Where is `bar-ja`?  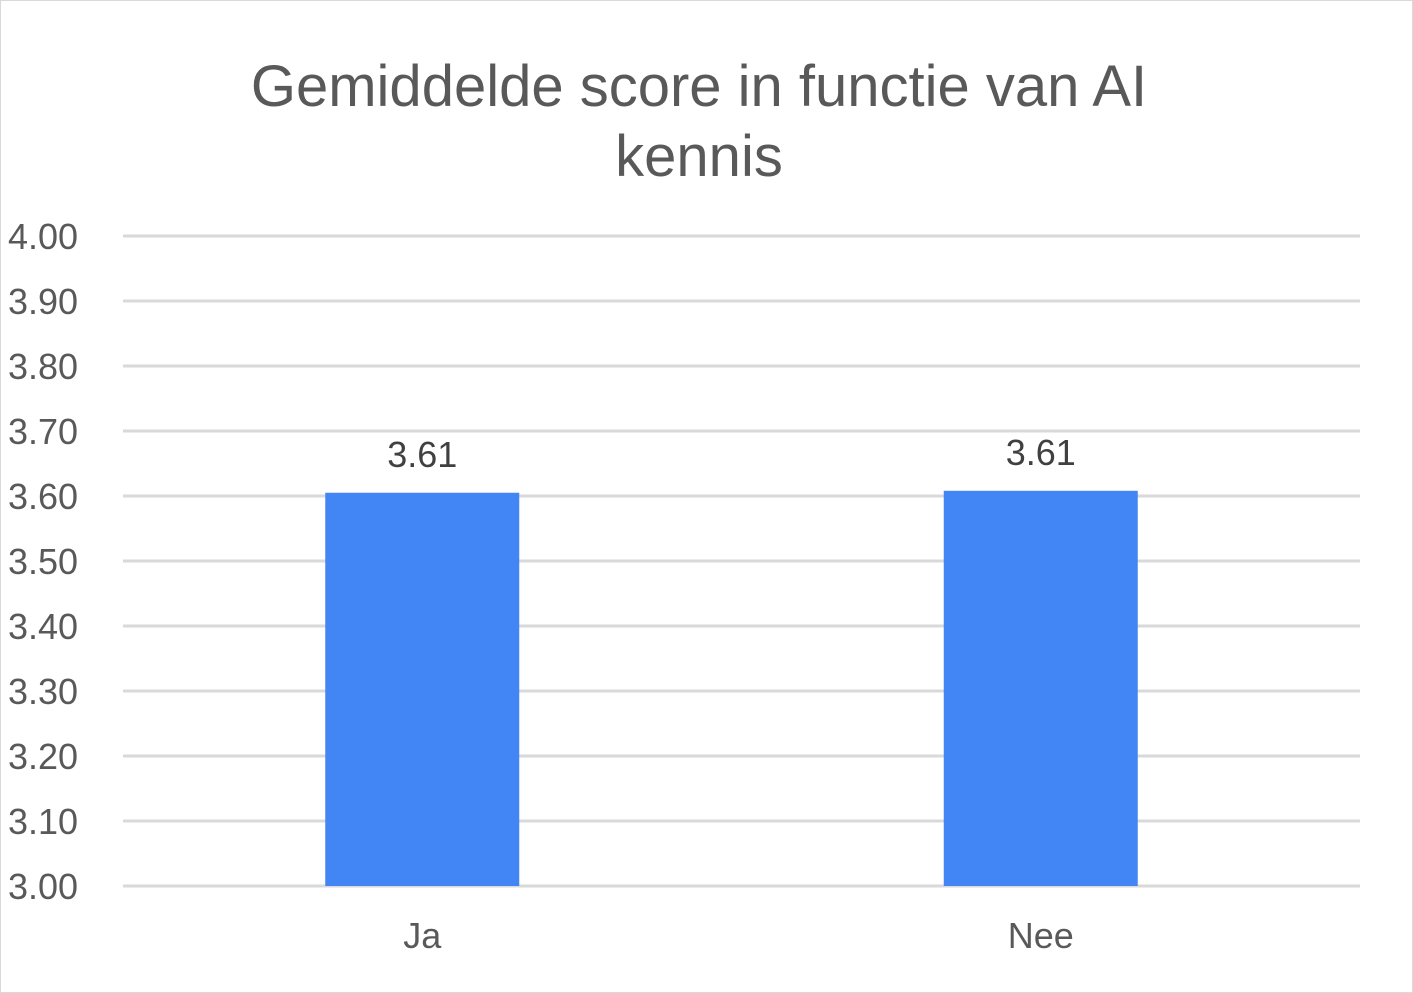
bar-ja is located at coordinates (422, 689).